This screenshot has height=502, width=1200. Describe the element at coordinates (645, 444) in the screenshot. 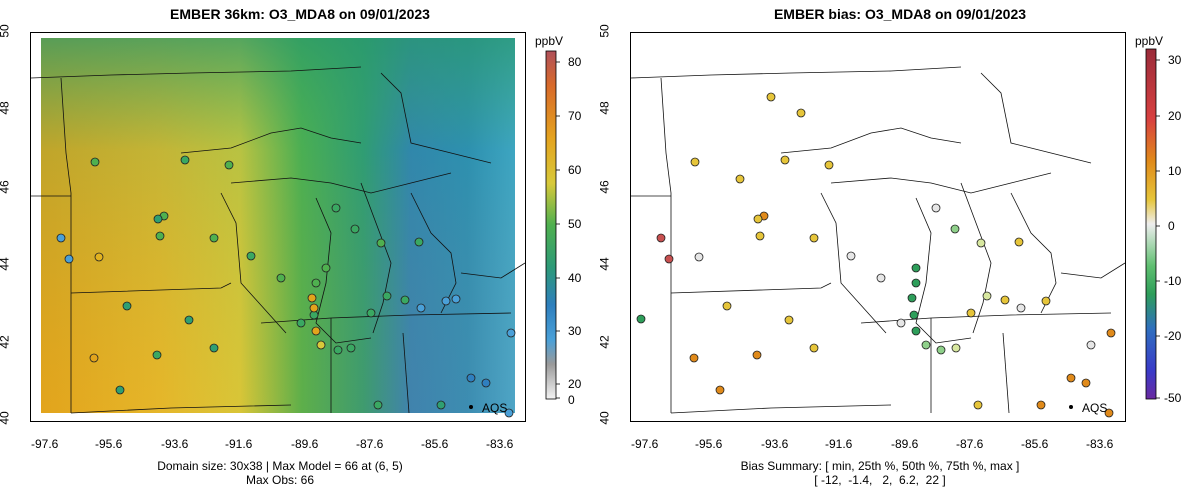

I see `bias-x-tick-0: -97.6` at that location.